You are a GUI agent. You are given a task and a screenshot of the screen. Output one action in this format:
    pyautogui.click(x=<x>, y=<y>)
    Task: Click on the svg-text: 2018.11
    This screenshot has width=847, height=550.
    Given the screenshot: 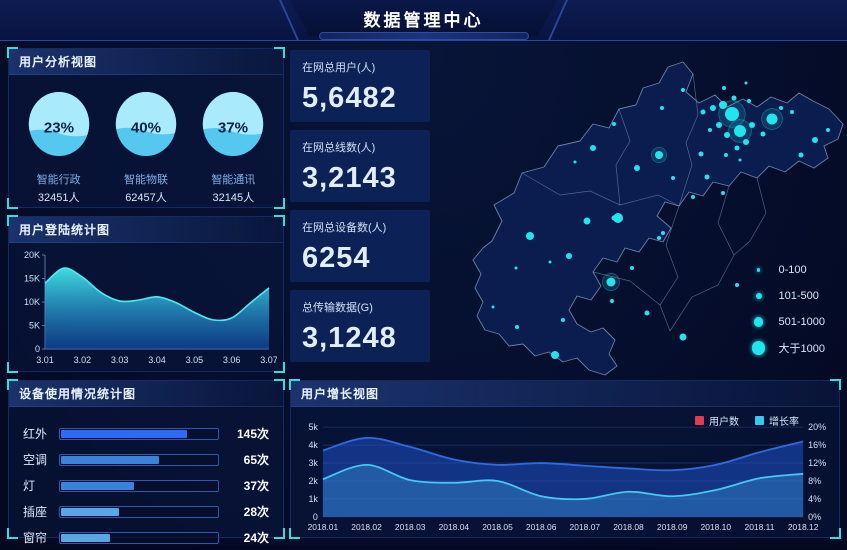 What is the action you would take?
    pyautogui.click(x=760, y=527)
    